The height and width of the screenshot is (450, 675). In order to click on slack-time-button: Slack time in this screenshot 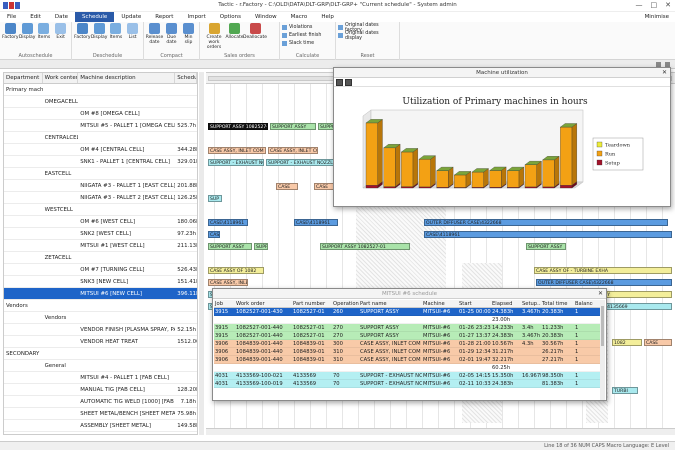, I will do `click(301, 43)`.